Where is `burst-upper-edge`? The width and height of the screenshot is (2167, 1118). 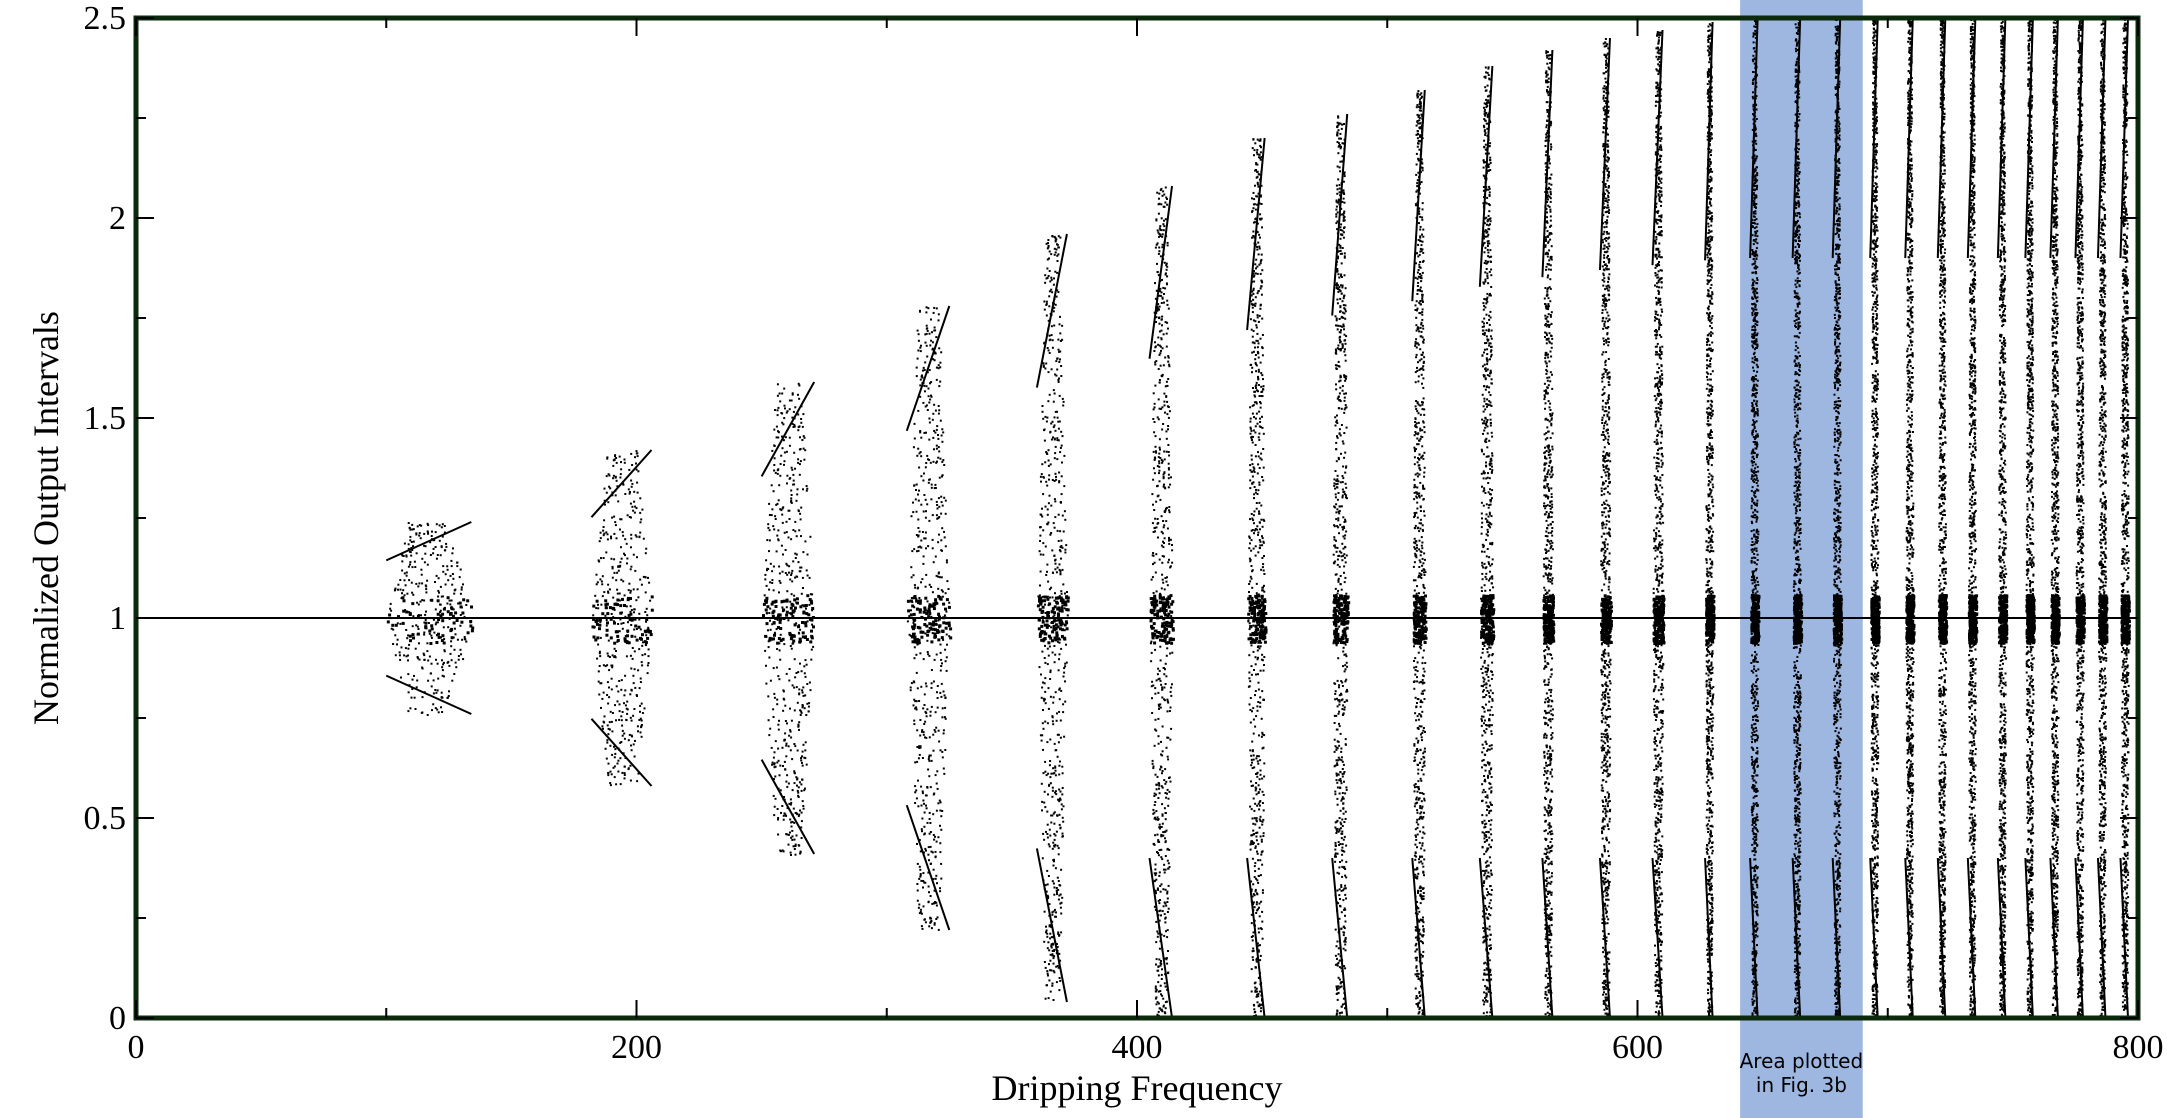
burst-upper-edge is located at coordinates (1256, 234).